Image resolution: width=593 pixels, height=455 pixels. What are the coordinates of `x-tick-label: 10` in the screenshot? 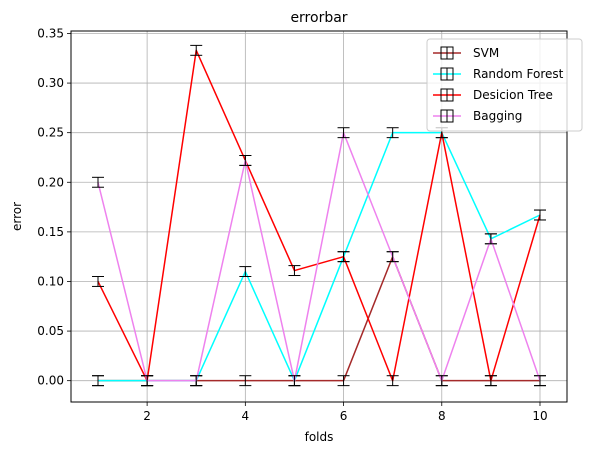 It's located at (539, 416).